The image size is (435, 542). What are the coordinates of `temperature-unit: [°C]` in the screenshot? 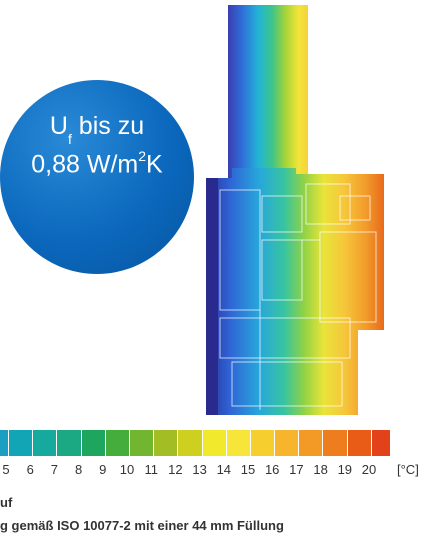 It's located at (408, 469).